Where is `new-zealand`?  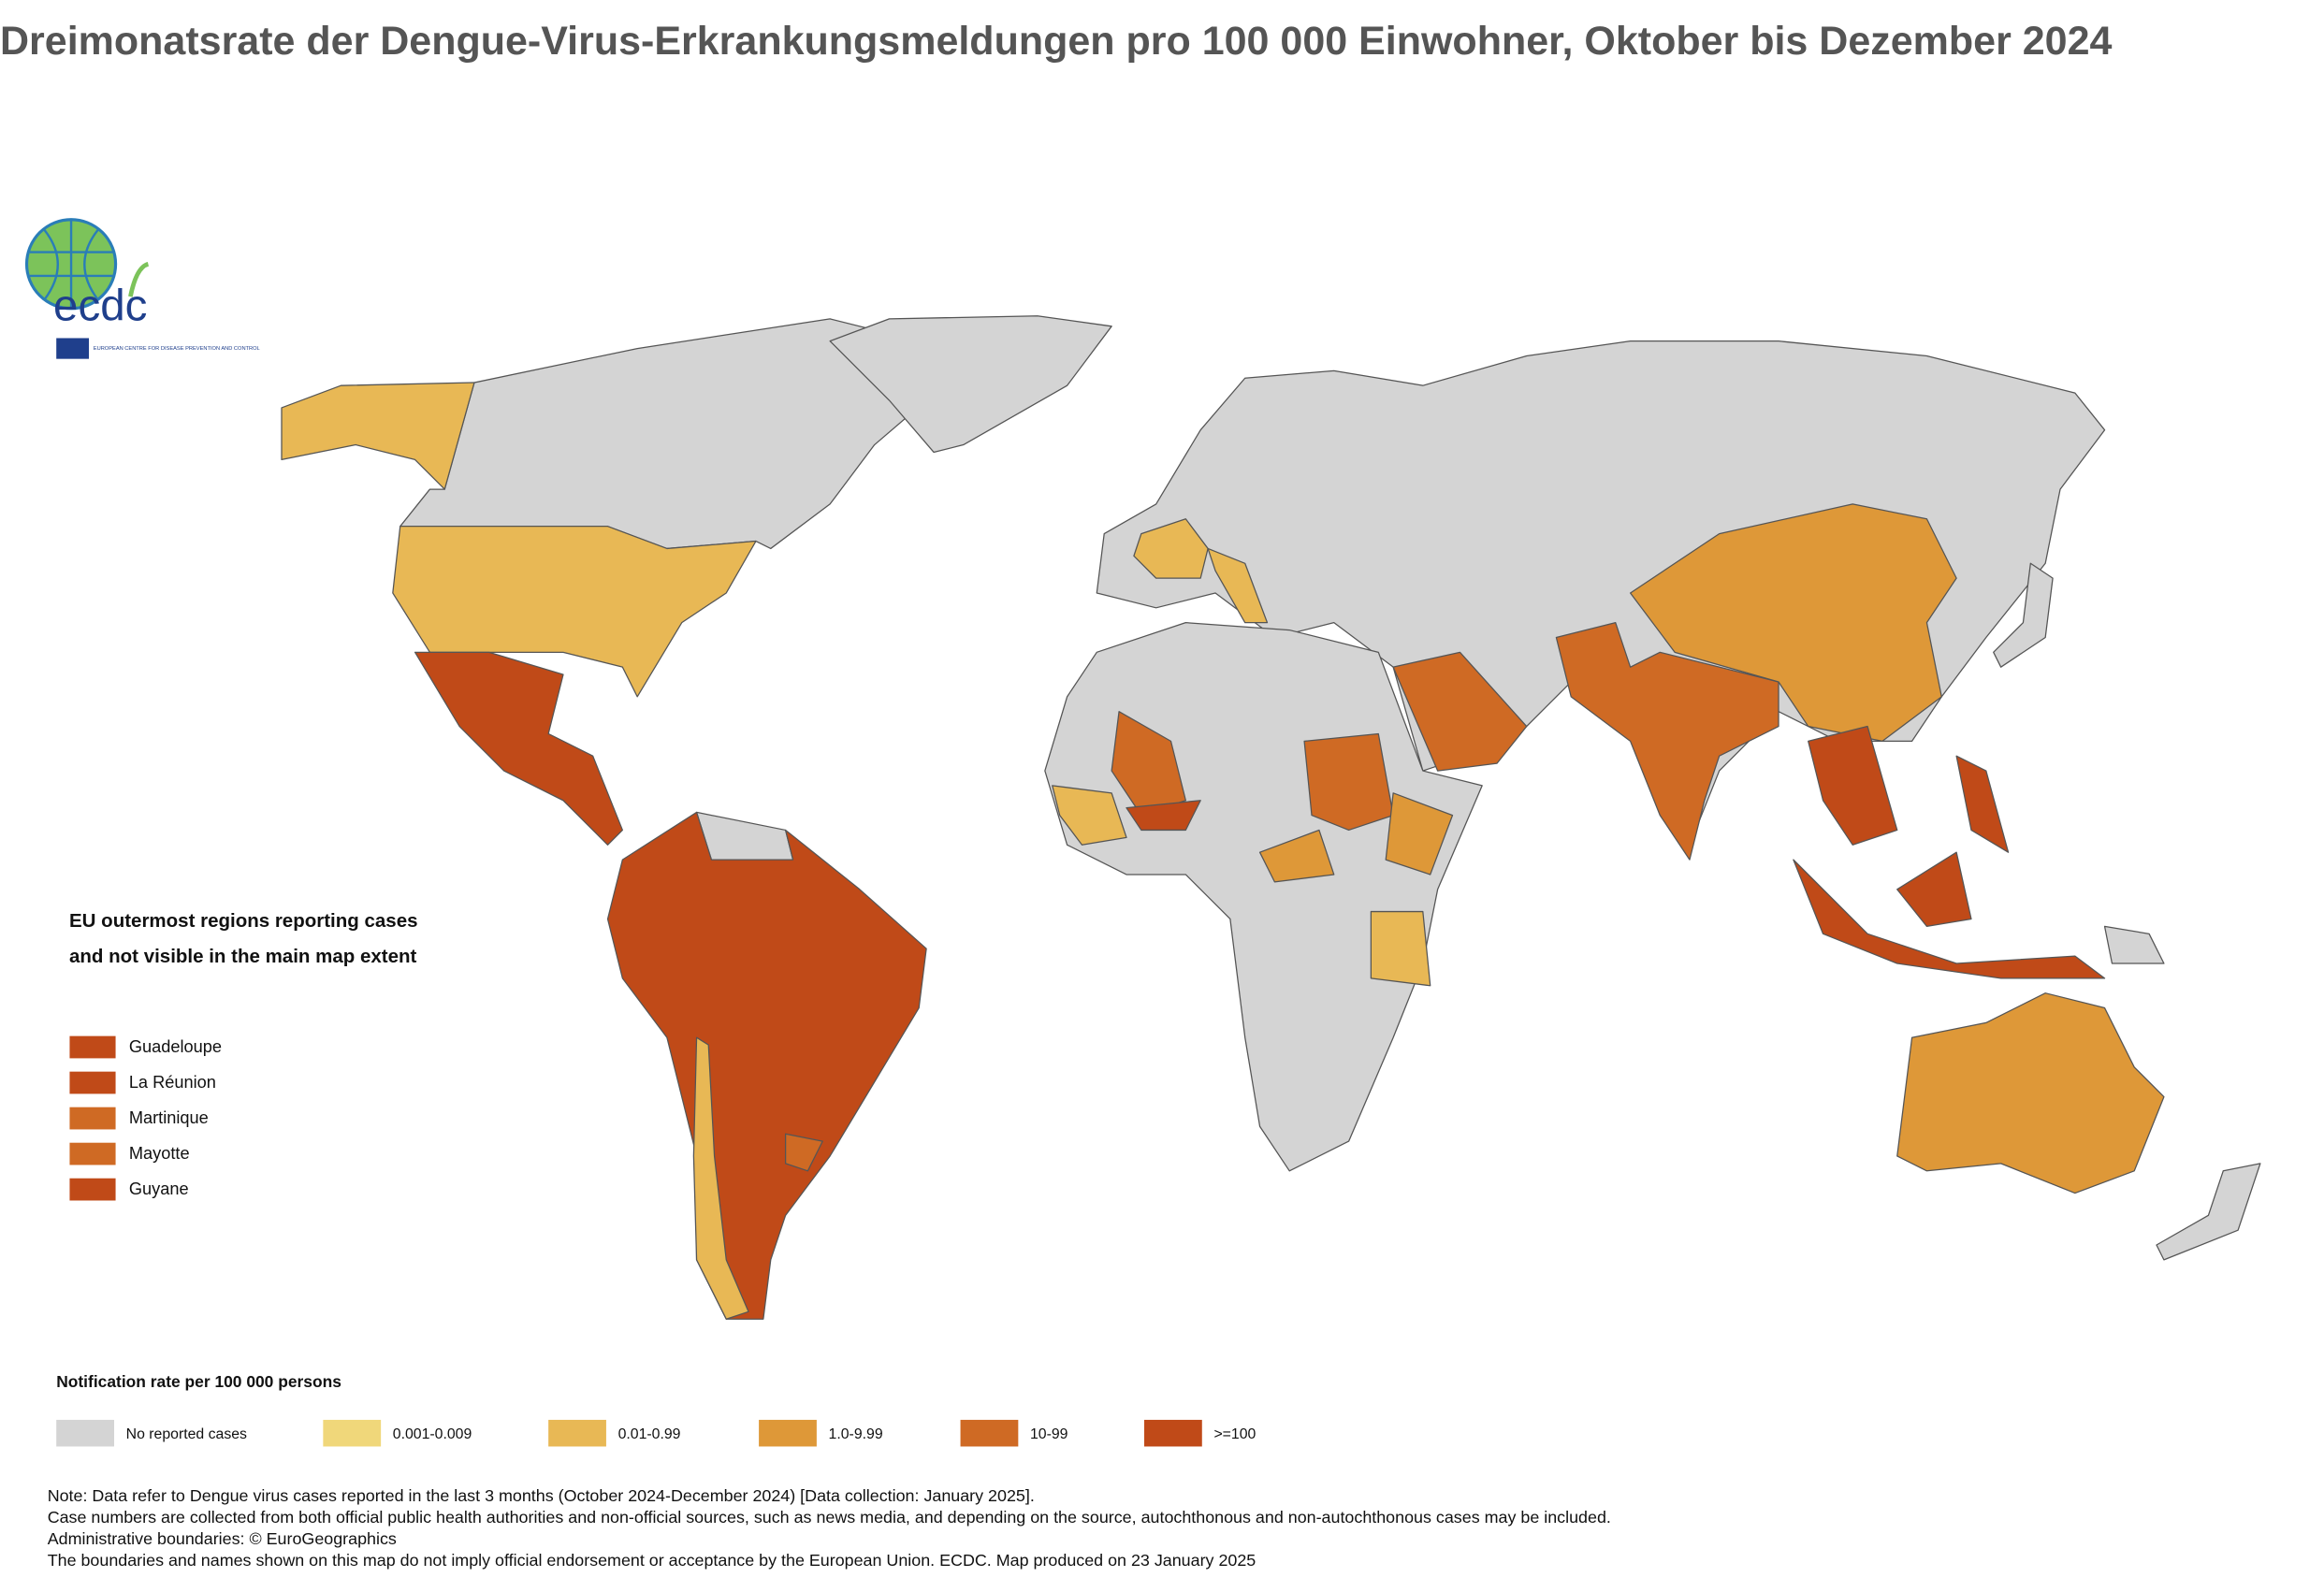 new-zealand is located at coordinates (2208, 1212).